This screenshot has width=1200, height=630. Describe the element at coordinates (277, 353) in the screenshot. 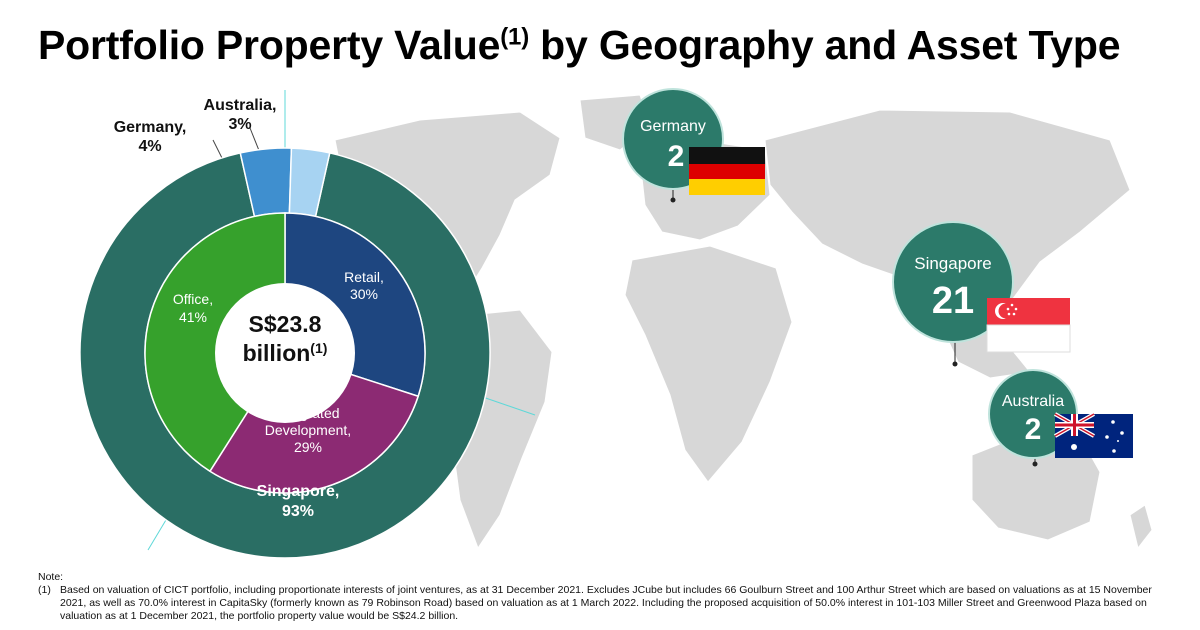

I see `center-unit-text: billion` at that location.